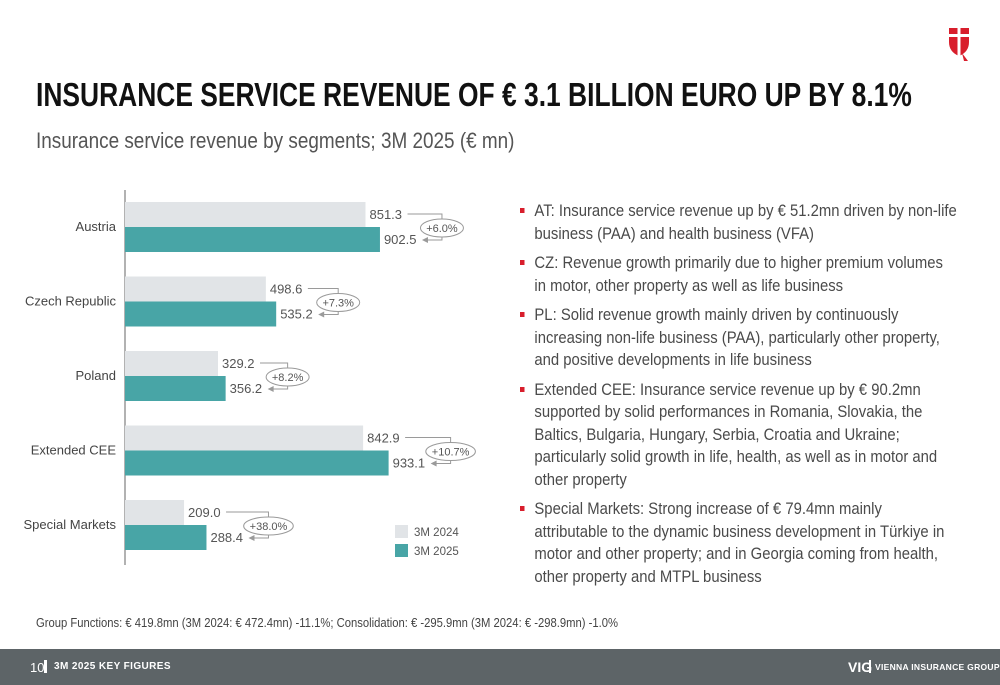 The height and width of the screenshot is (685, 1000). I want to click on data-label-3m-2025: 933.1, so click(409, 463).